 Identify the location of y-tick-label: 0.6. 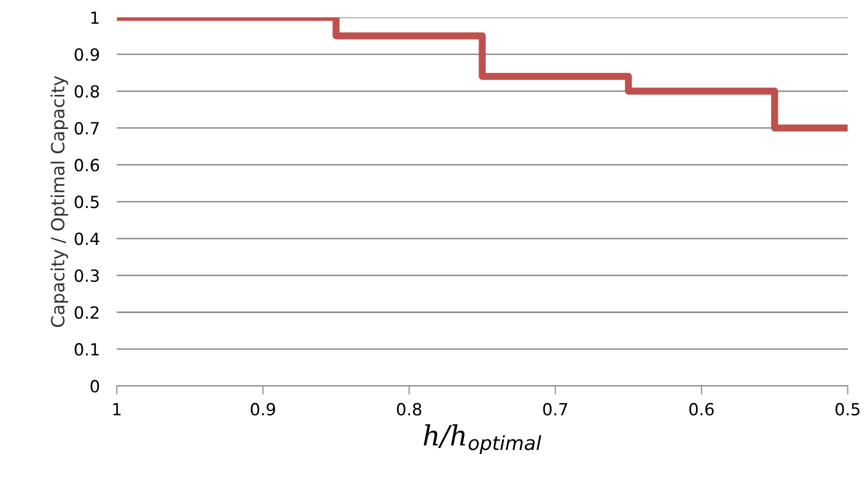
(87, 165).